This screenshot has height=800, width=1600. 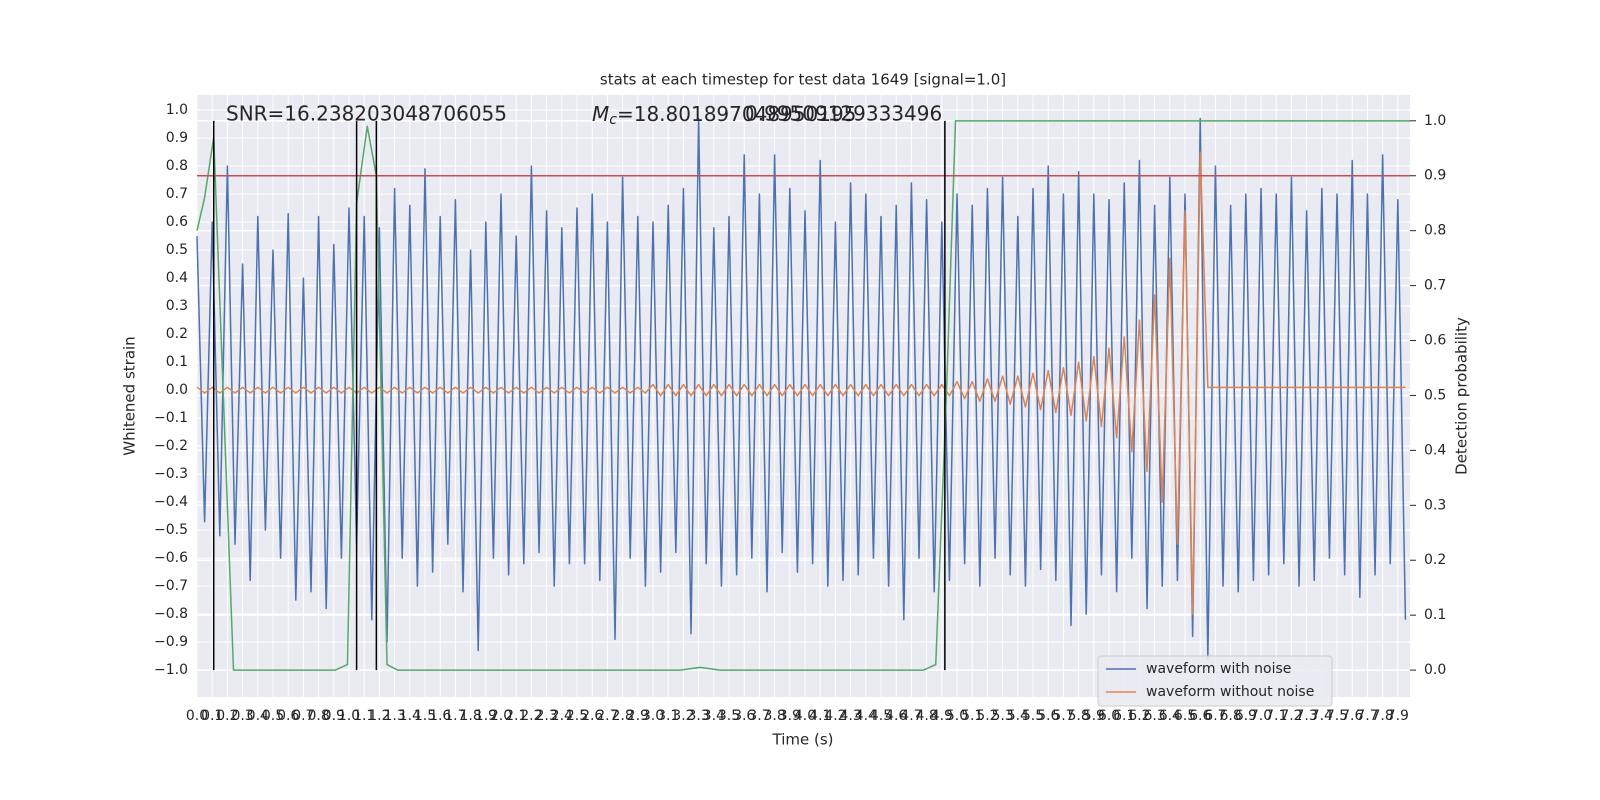 I want to click on x-tick-label: 1.1, so click(x=364, y=716).